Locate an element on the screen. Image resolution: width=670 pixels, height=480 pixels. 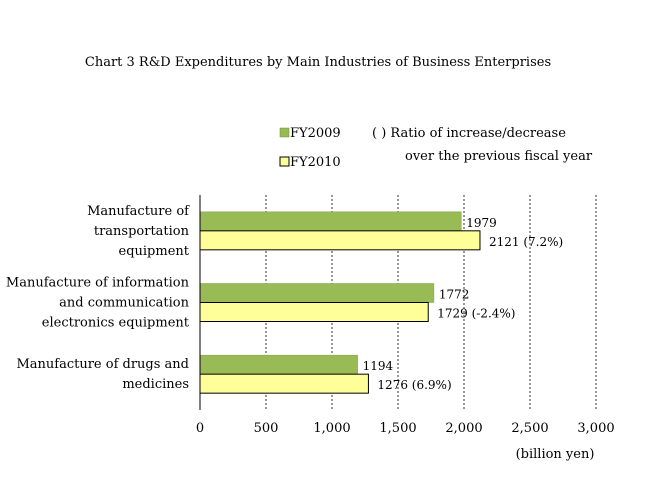
legend-swatch-fy2009 is located at coordinates (284, 132).